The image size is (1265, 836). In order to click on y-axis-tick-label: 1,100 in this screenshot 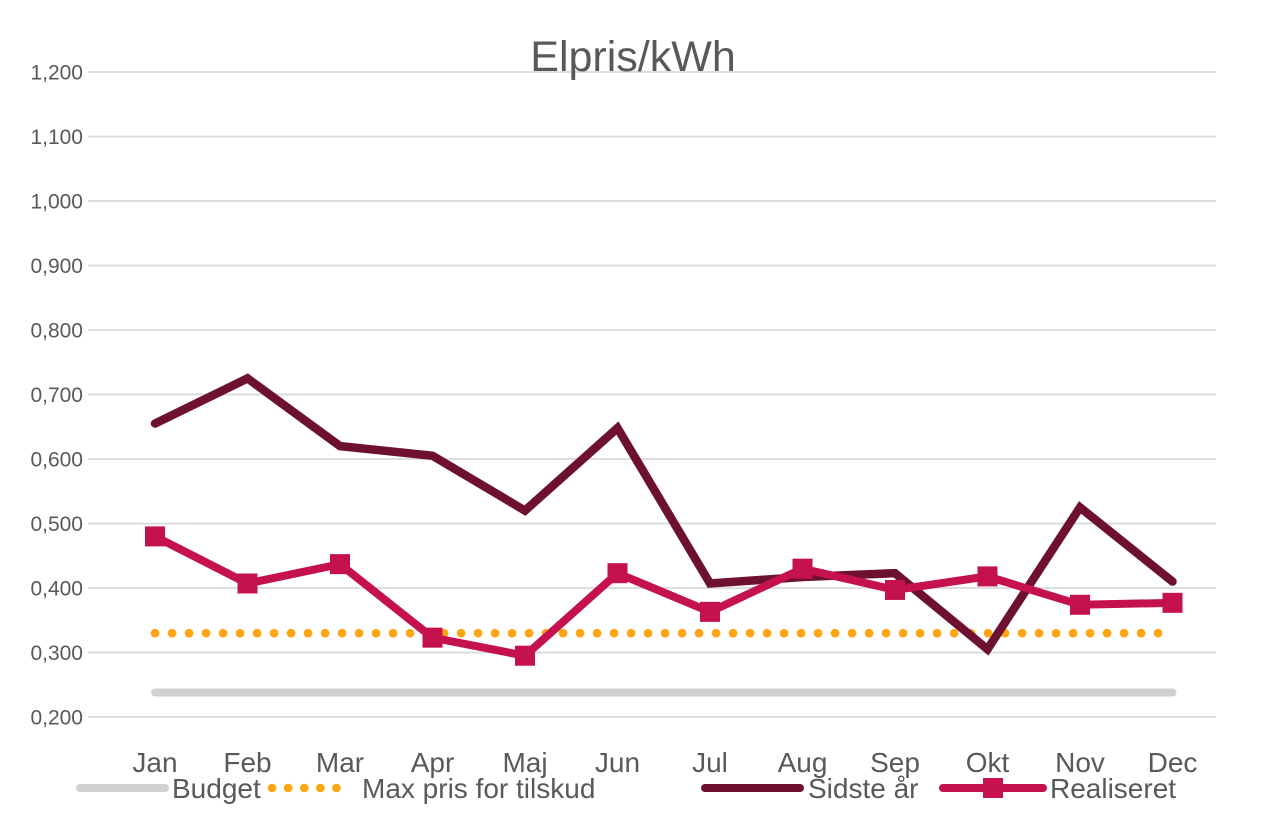, I will do `click(56, 137)`.